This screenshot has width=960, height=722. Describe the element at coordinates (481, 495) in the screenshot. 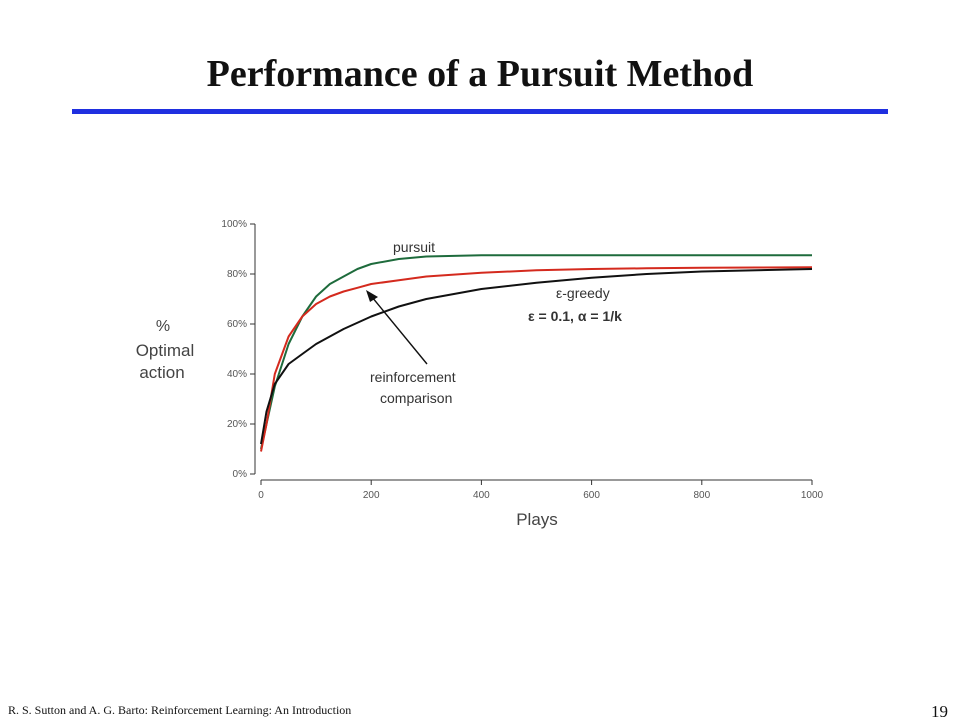

I see `x-tick-label: 400` at that location.